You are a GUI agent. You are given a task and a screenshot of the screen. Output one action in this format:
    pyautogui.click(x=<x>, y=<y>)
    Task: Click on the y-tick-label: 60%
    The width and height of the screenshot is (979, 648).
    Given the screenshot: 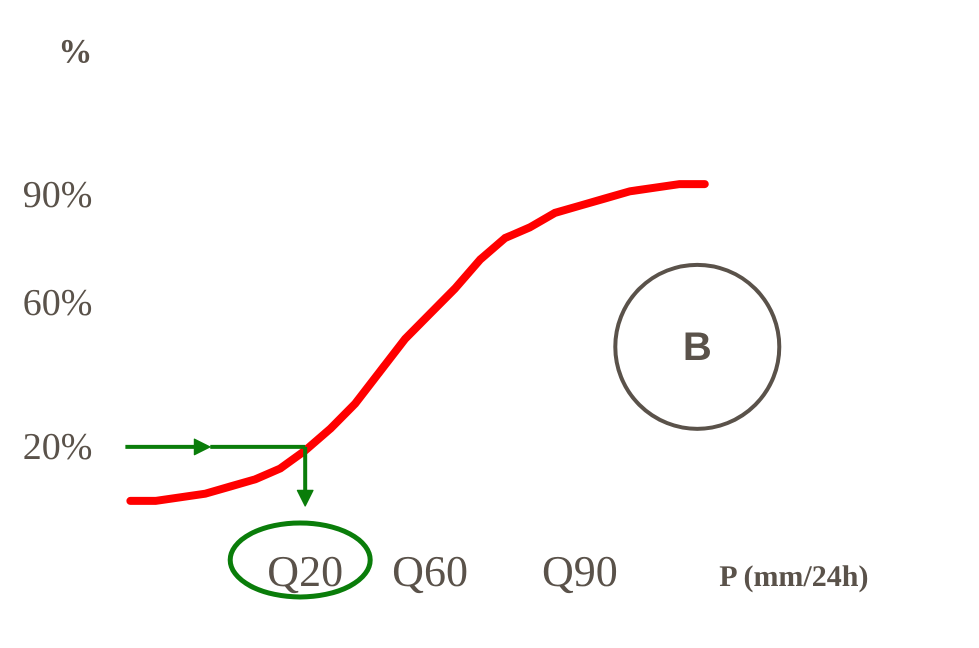 What is the action you would take?
    pyautogui.click(x=57, y=303)
    